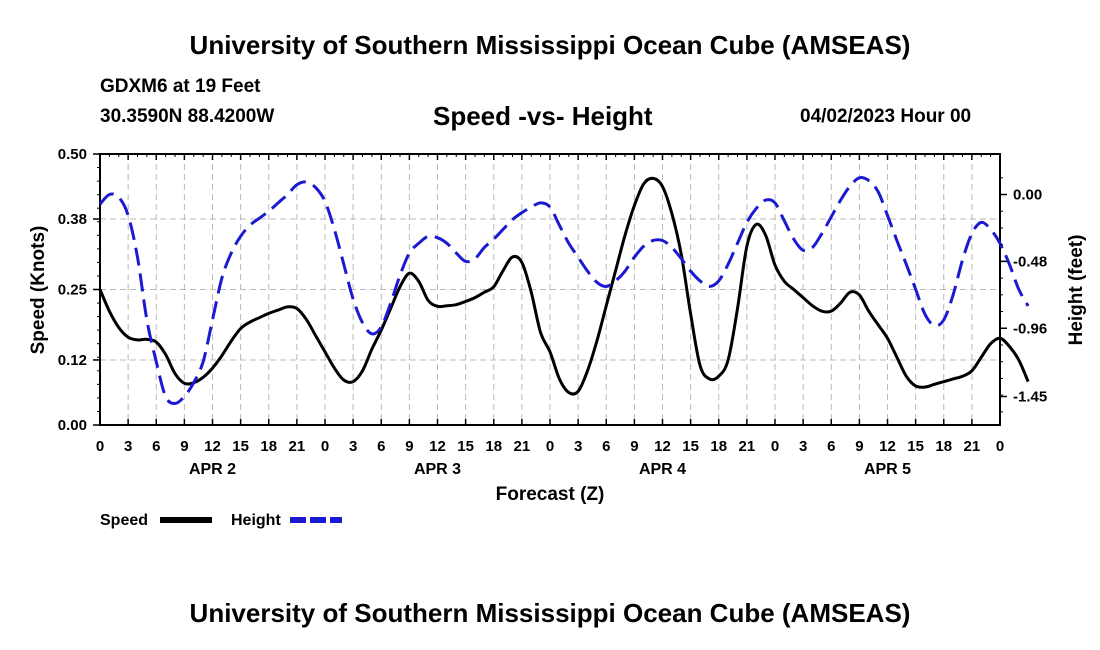  Describe the element at coordinates (1030, 397) in the screenshot. I see `y2-tick-label: -1.45` at that location.